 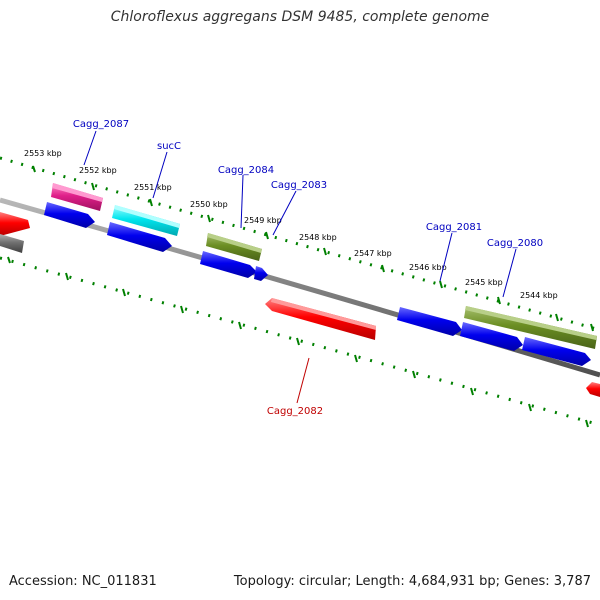 What do you see at coordinates (90, 148) in the screenshot?
I see `leader-cagg-2087` at bounding box center [90, 148].